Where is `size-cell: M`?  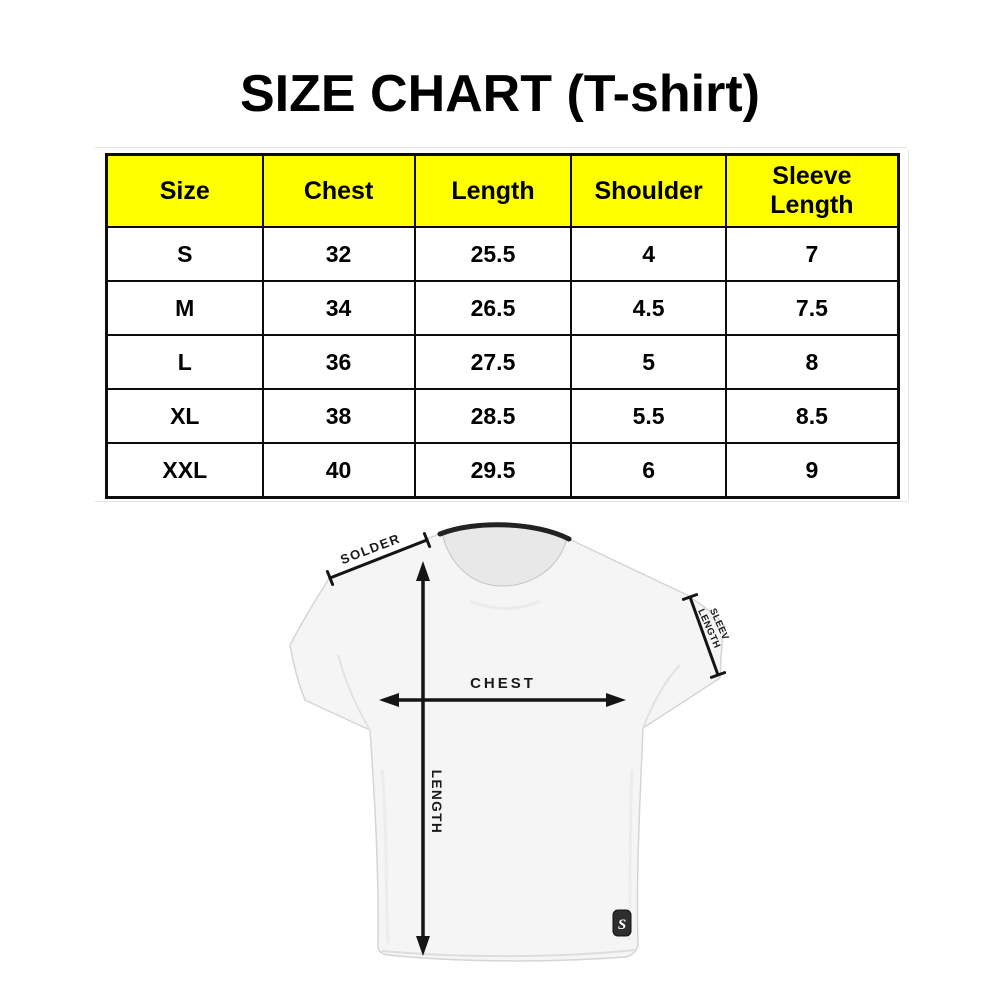
size-cell: M is located at coordinates (184, 308).